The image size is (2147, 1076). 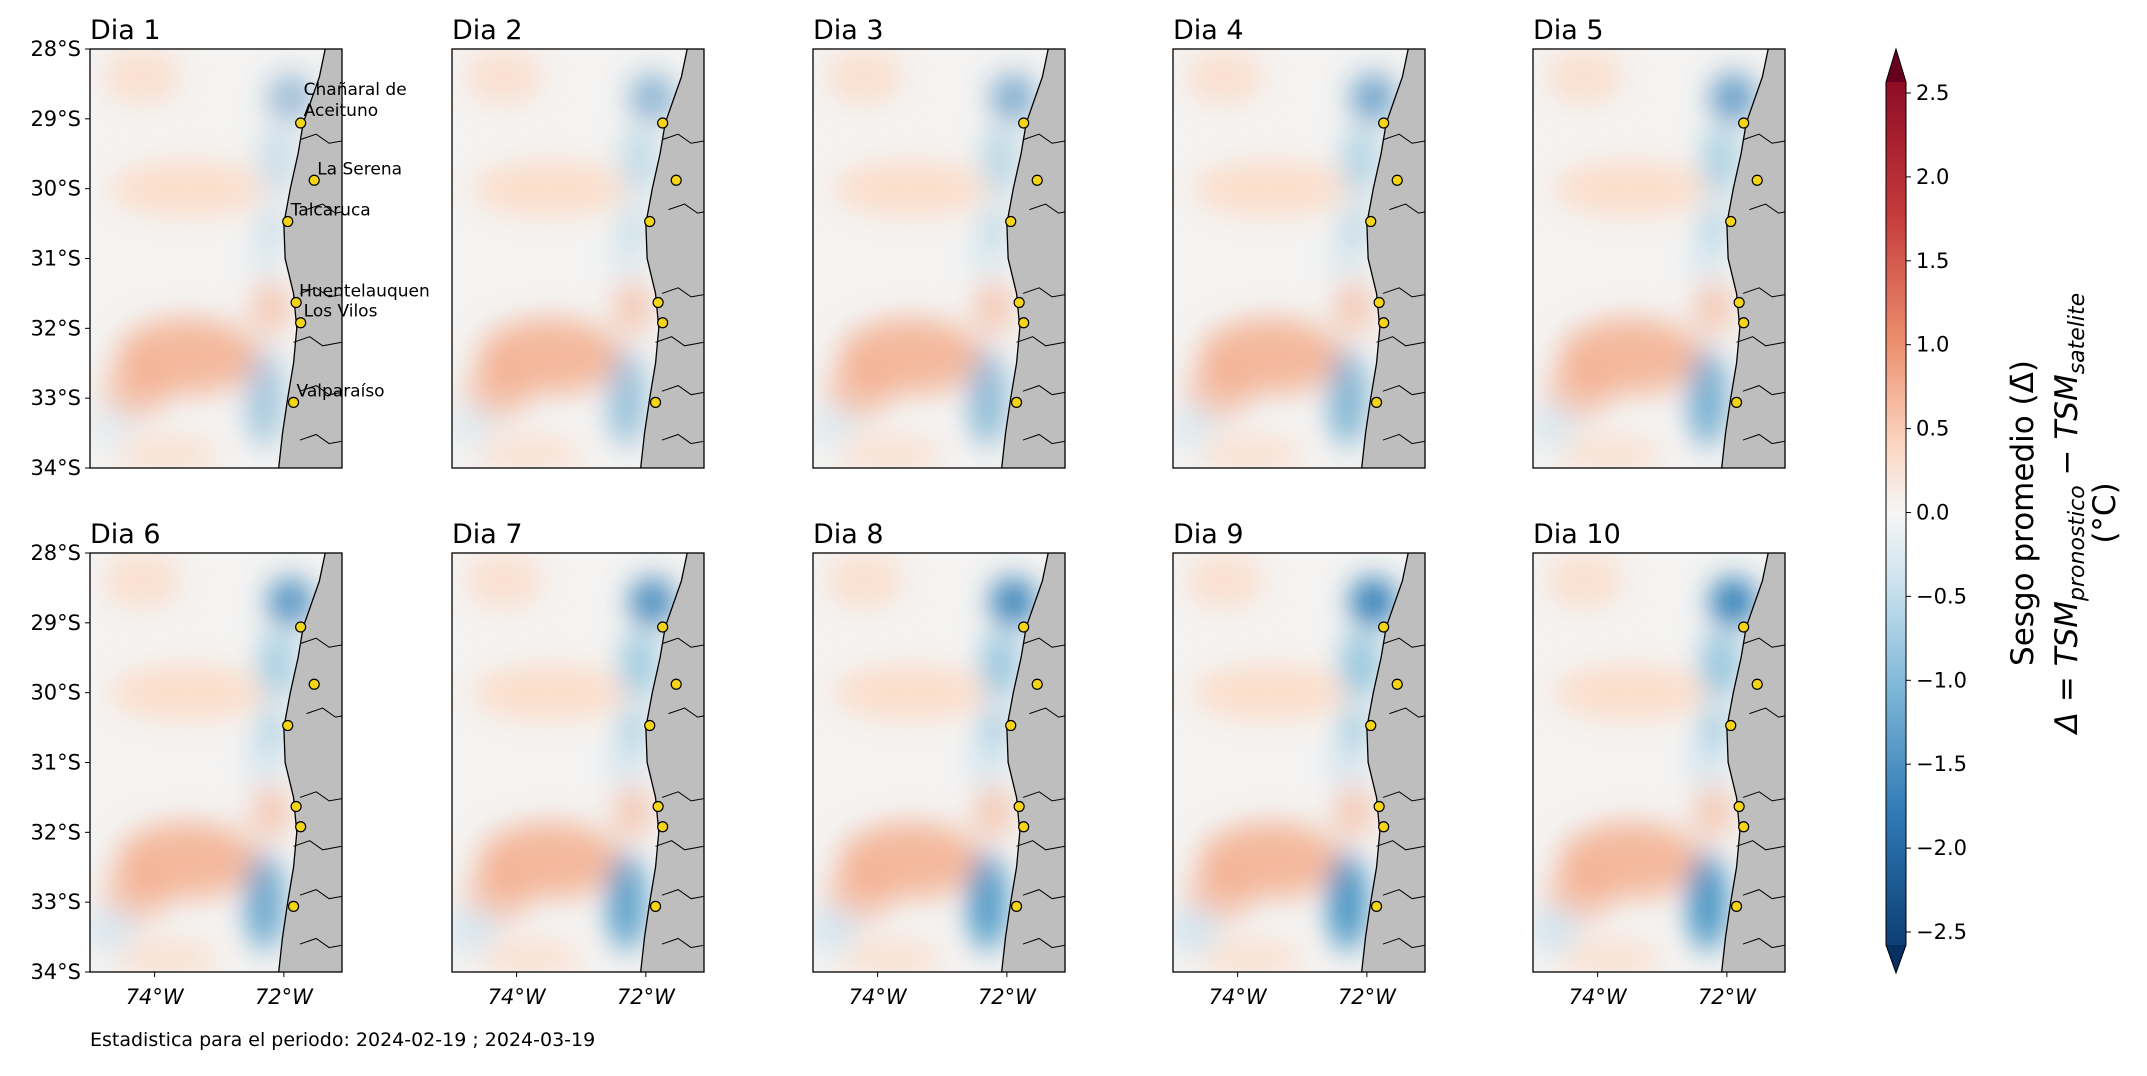 I want to click on panel-title: Dia 5, so click(x=1568, y=30).